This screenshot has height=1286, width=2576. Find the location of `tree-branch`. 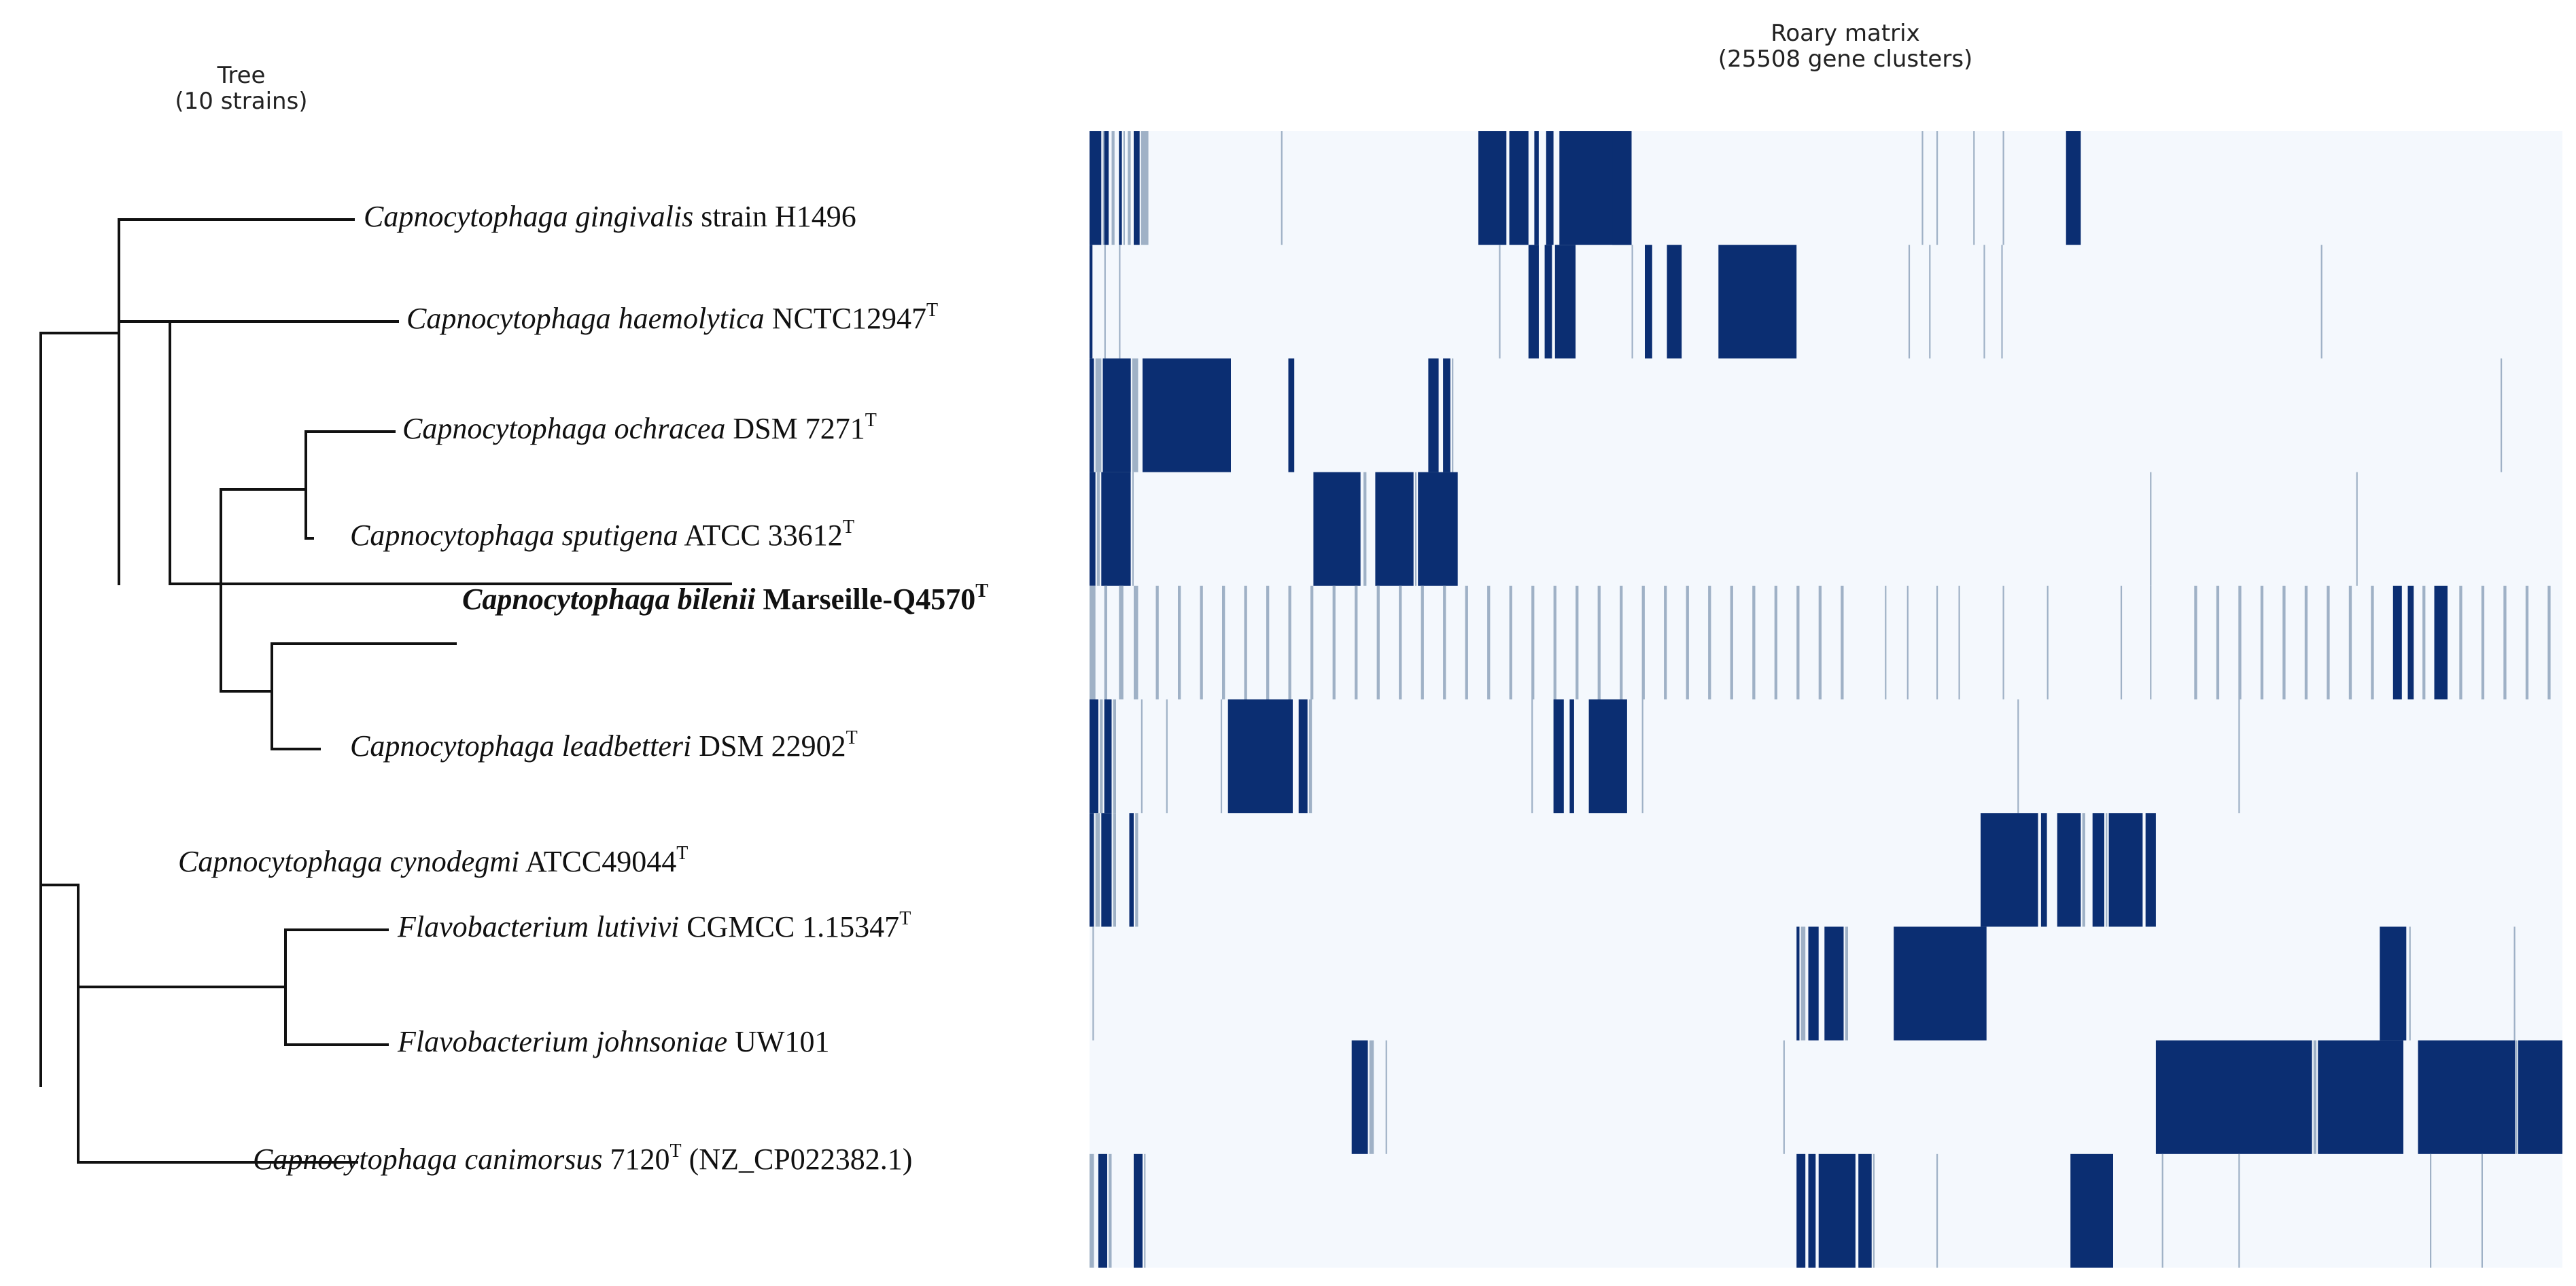

tree-branch is located at coordinates (313, 590).